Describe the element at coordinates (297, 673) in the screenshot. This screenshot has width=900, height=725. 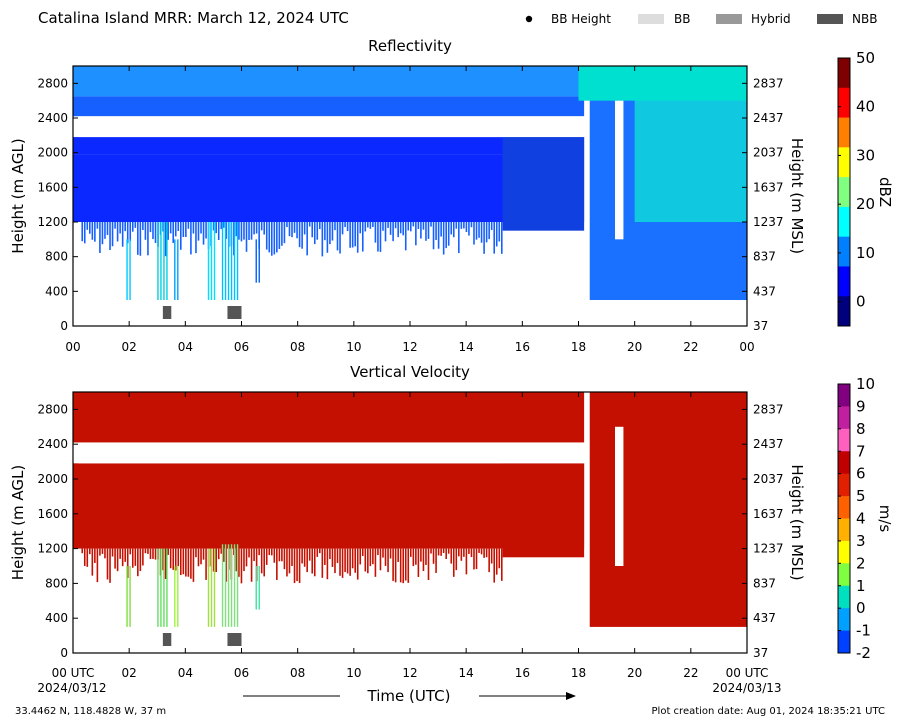
I see `x-tick-label: 08` at that location.